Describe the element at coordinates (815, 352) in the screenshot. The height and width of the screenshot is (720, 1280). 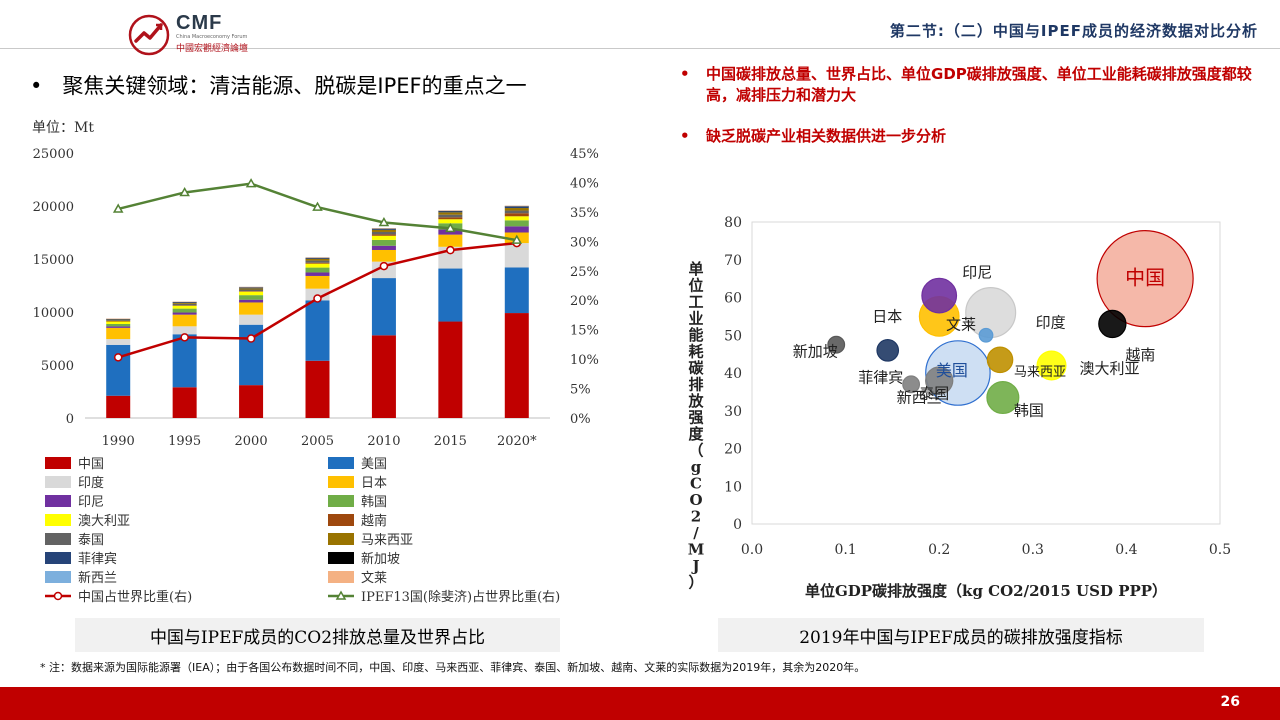
I see `bubble-label: 新加坡` at that location.